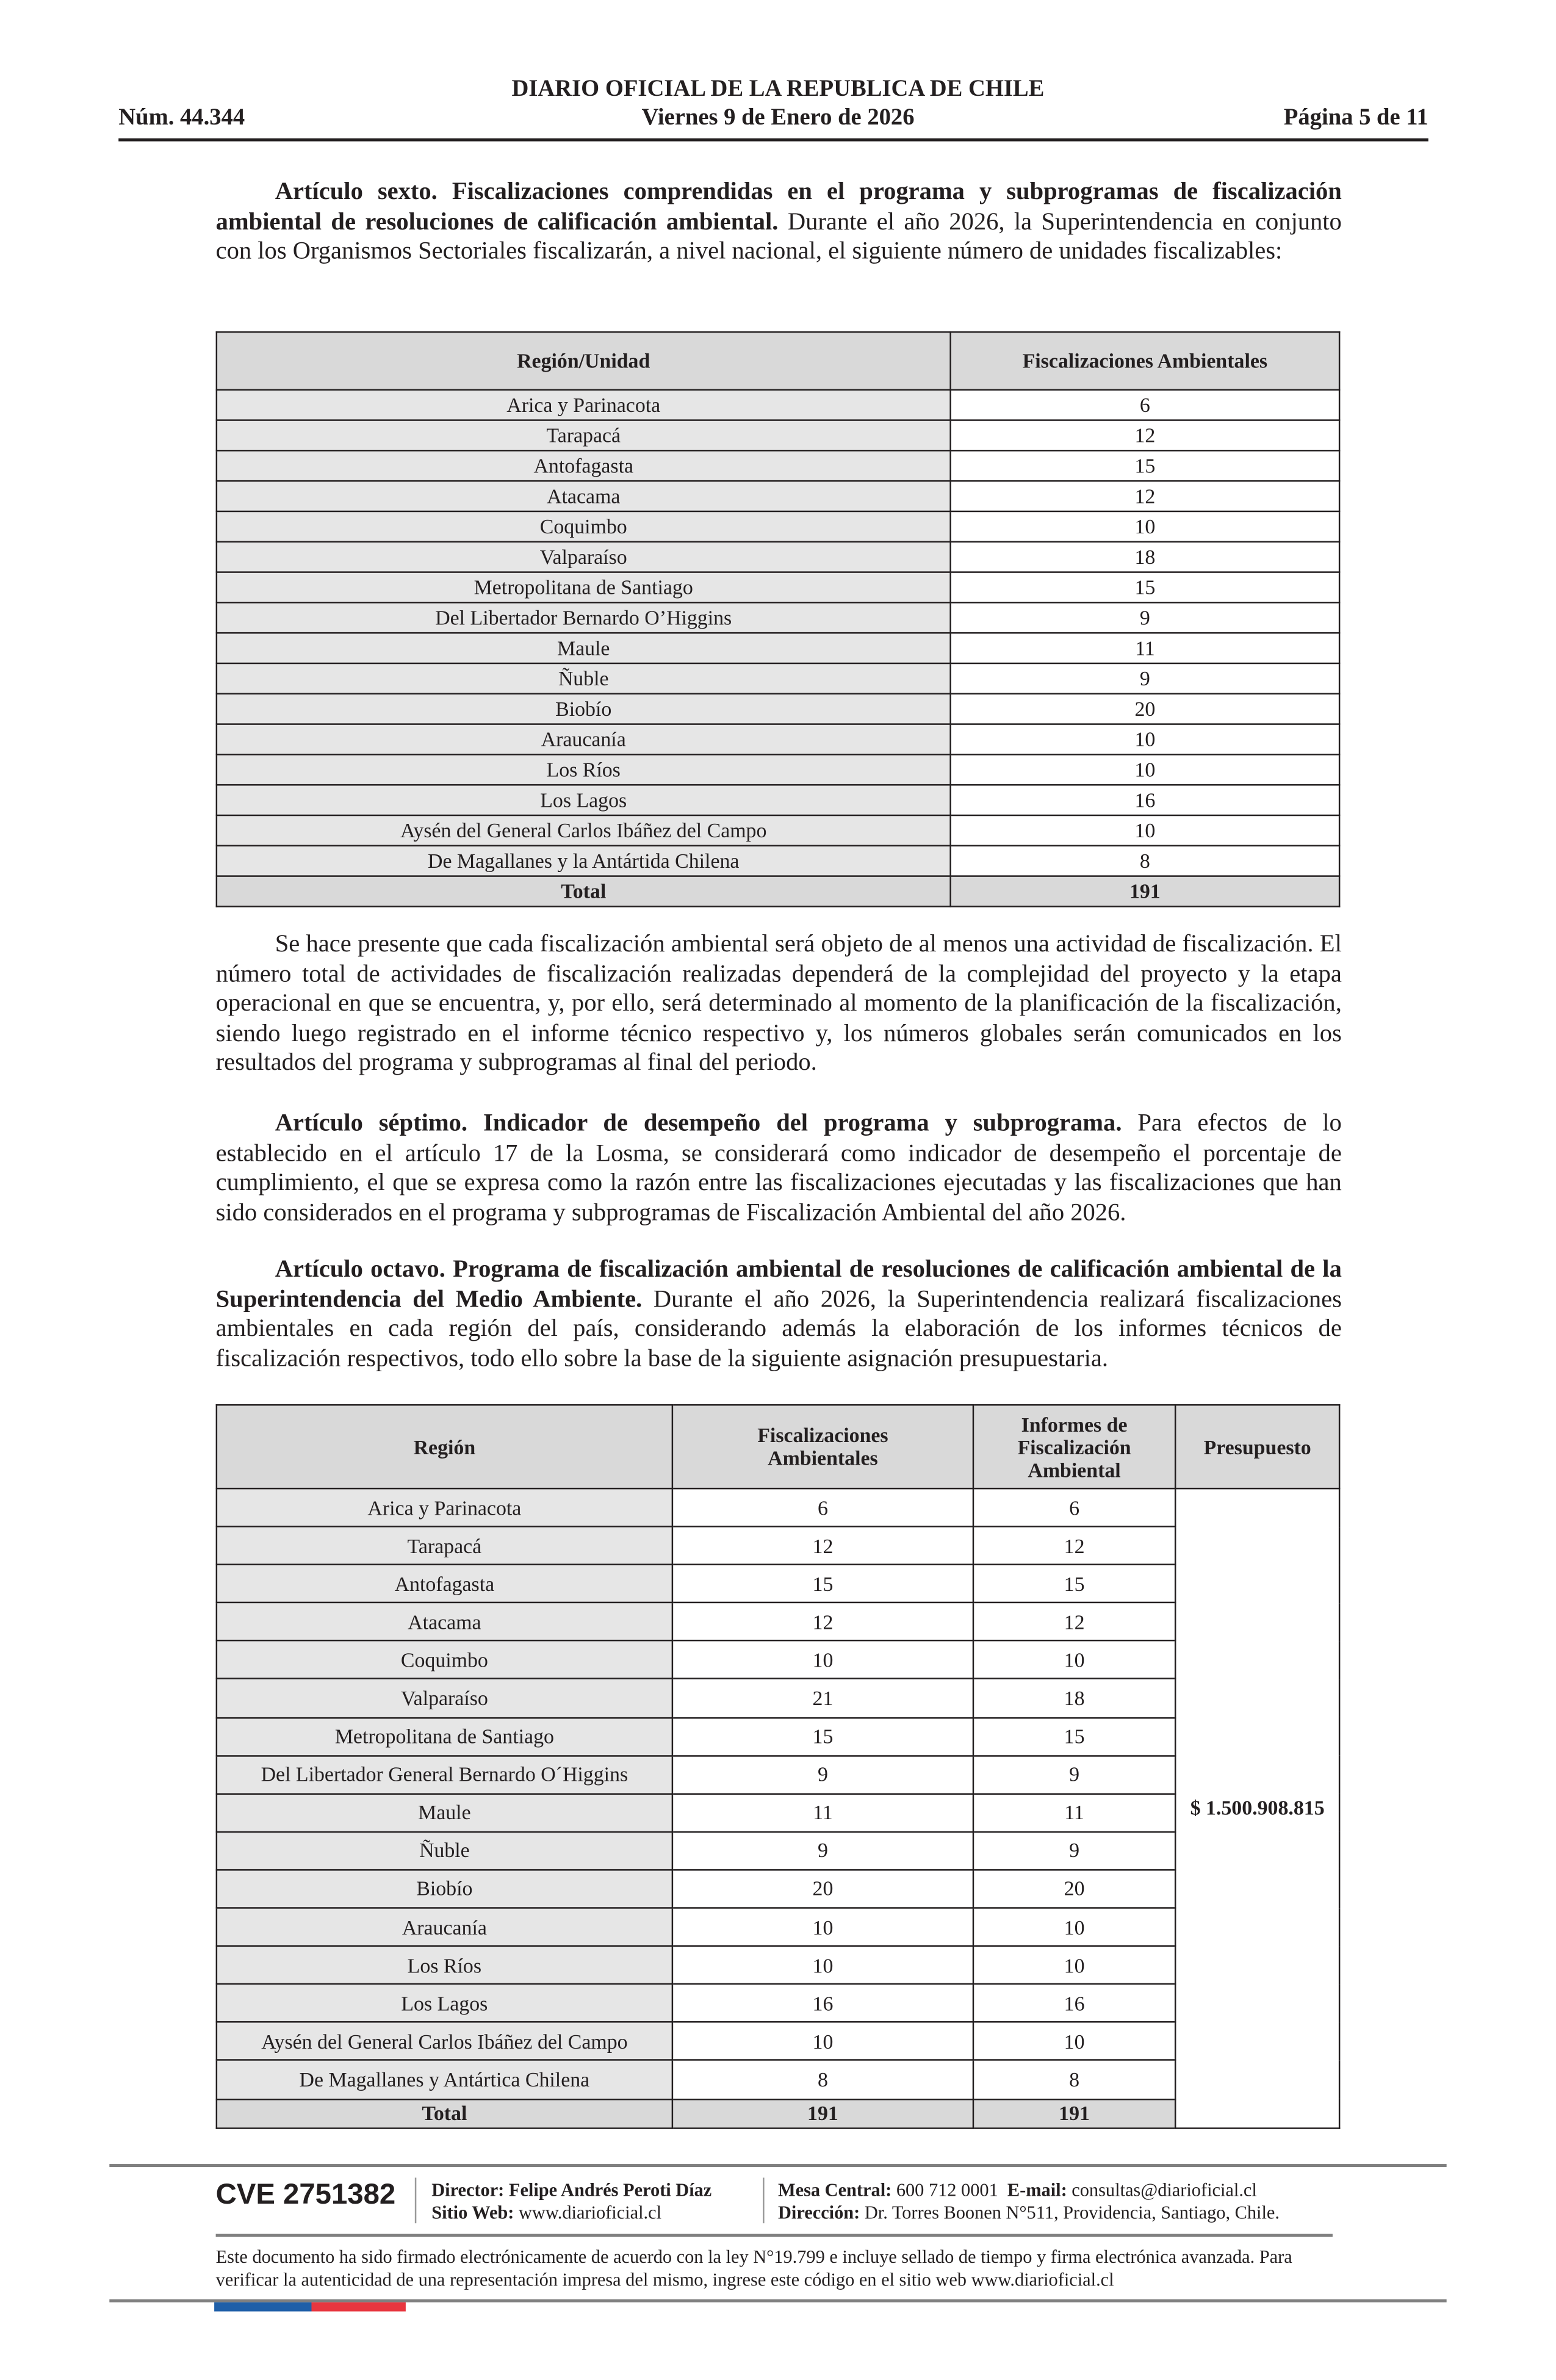  Describe the element at coordinates (583, 557) in the screenshot. I see `region-cell: Valparaíso` at that location.